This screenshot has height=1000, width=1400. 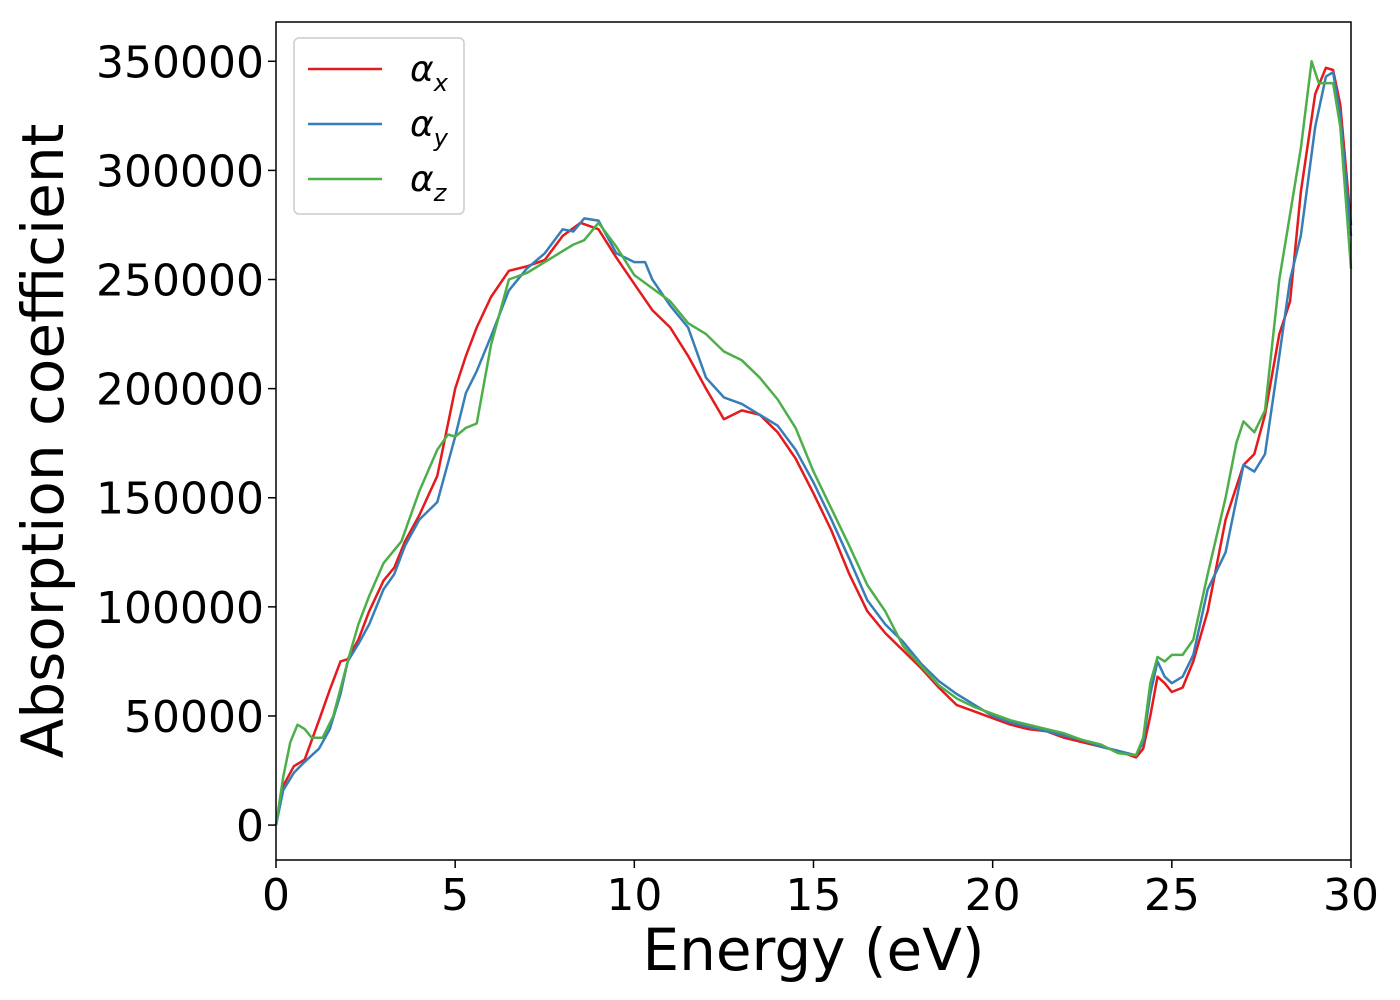 I want to click on x-tick-label: 20, so click(x=993, y=895).